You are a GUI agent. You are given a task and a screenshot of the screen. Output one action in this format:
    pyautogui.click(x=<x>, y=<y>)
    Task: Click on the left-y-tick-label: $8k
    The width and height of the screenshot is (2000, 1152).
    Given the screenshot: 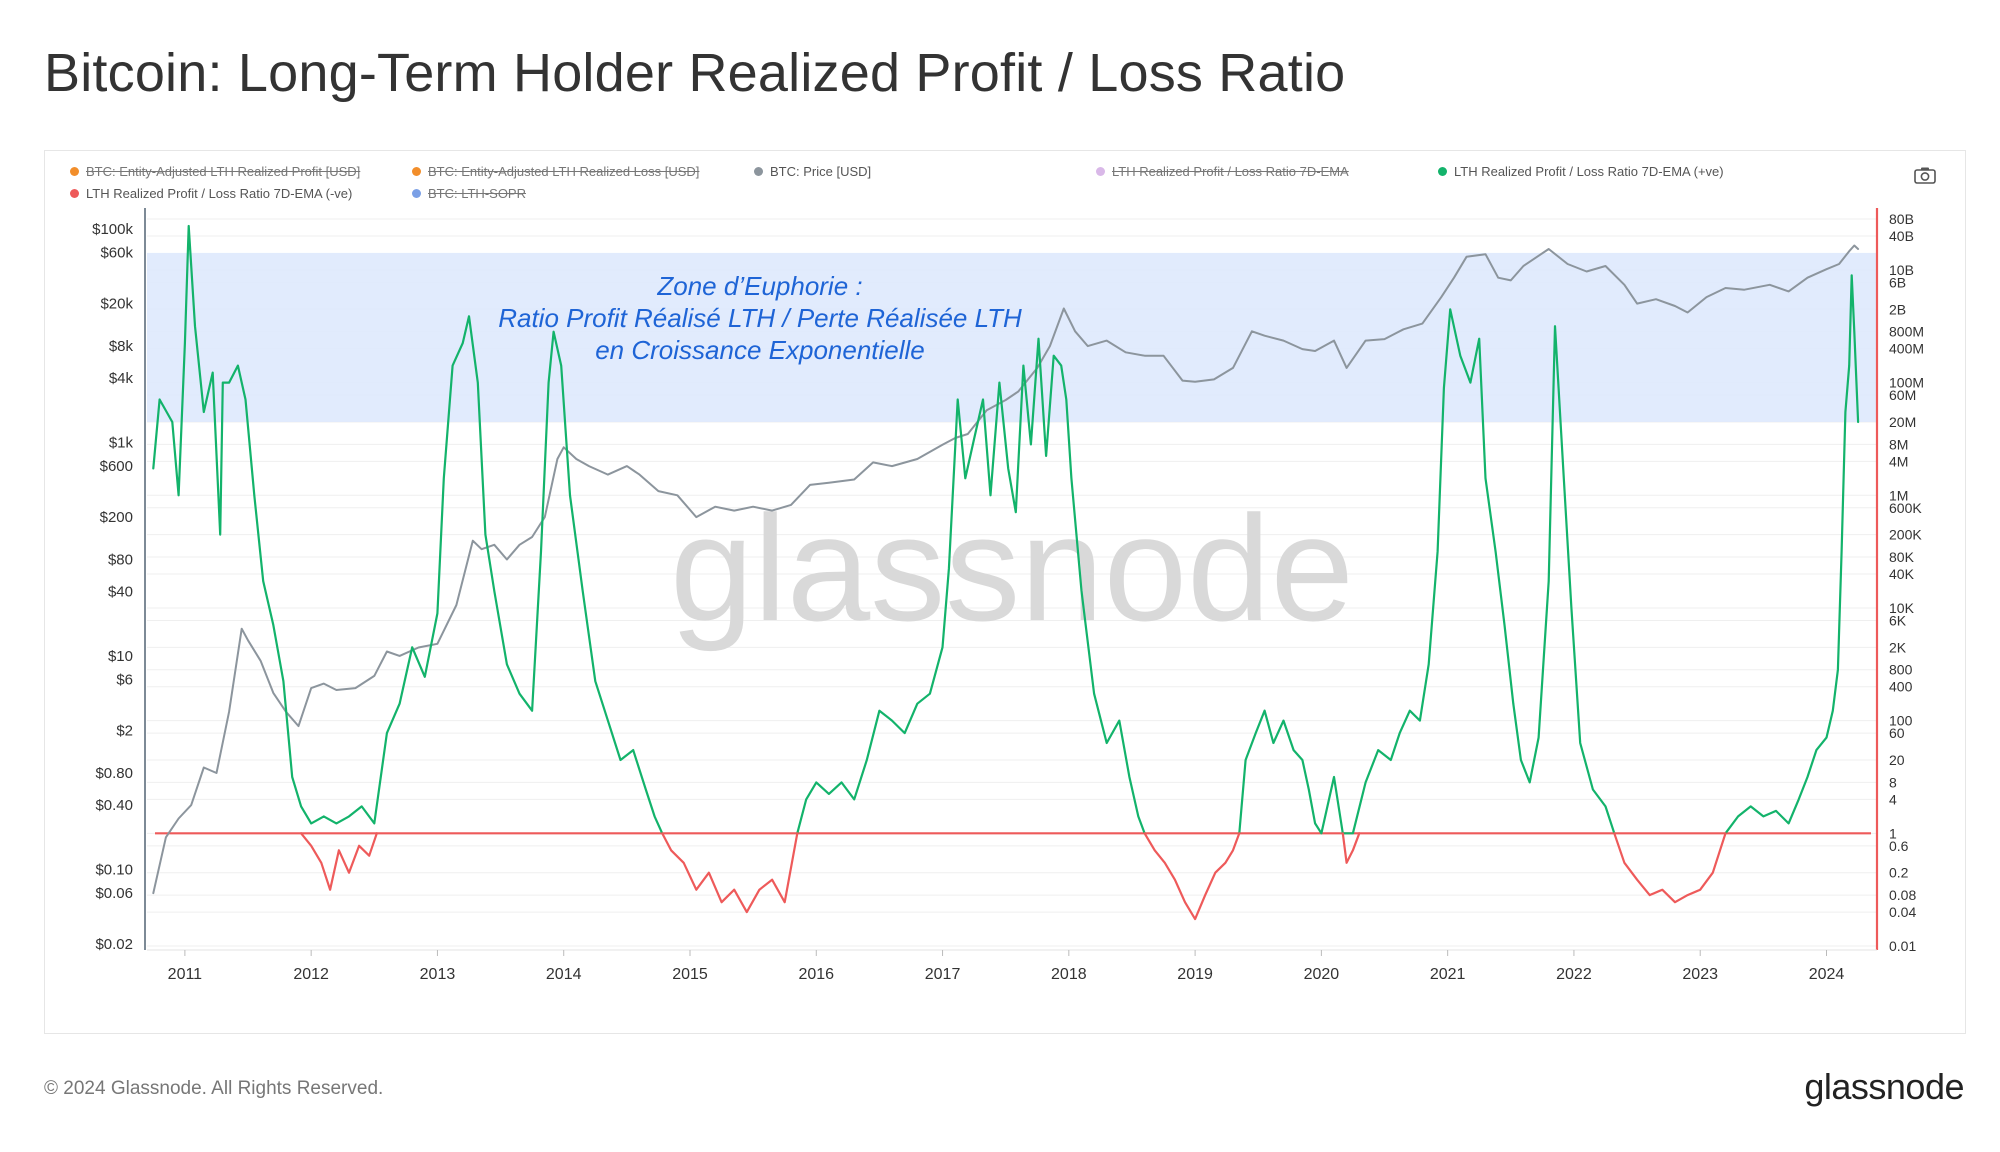 What is the action you would take?
    pyautogui.click(x=121, y=346)
    